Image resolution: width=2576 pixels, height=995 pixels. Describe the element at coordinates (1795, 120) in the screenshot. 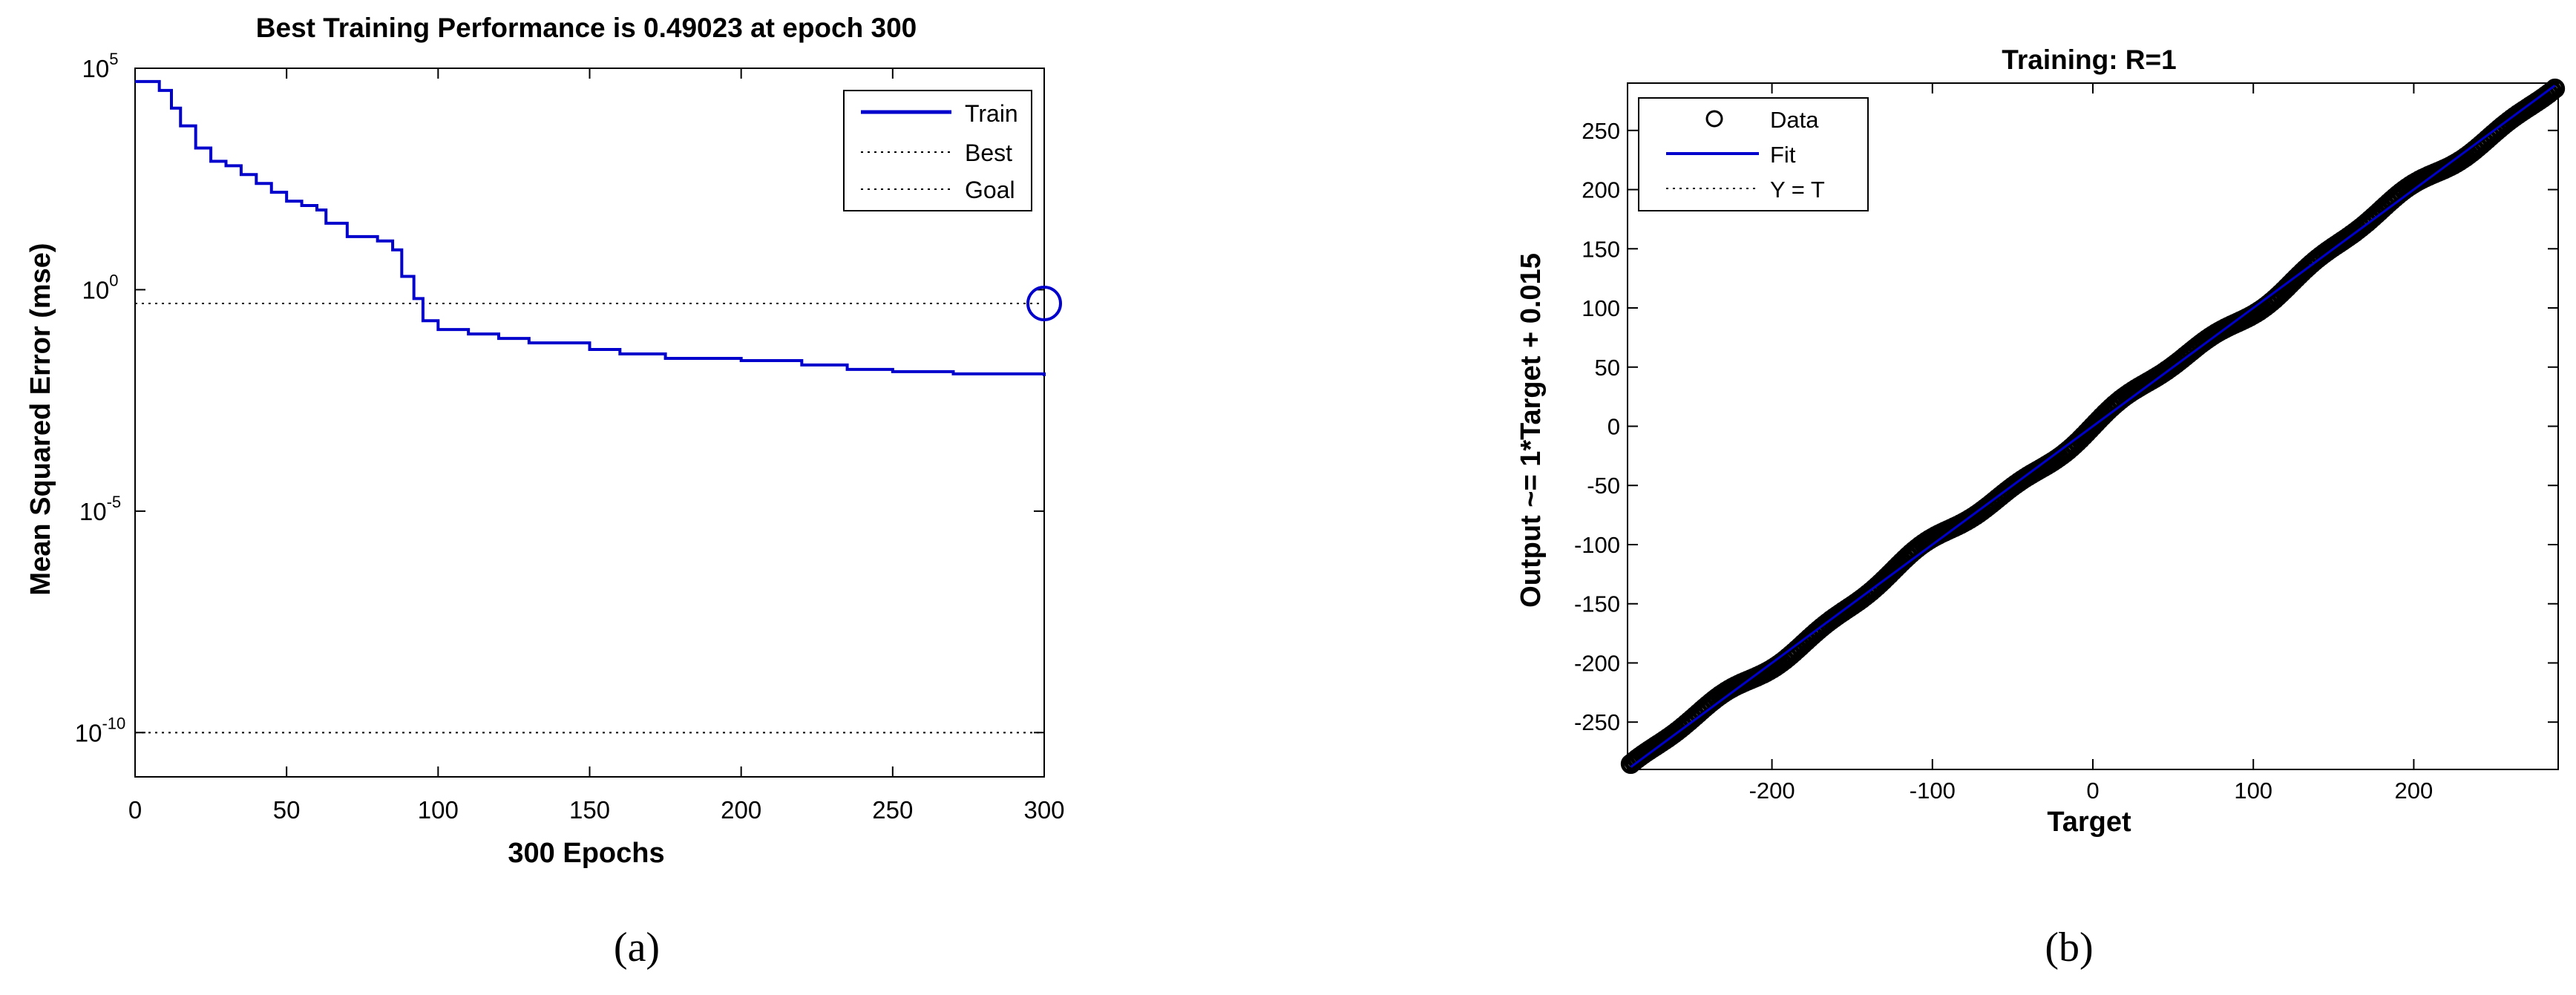

I see `legend-data-label: Data` at that location.